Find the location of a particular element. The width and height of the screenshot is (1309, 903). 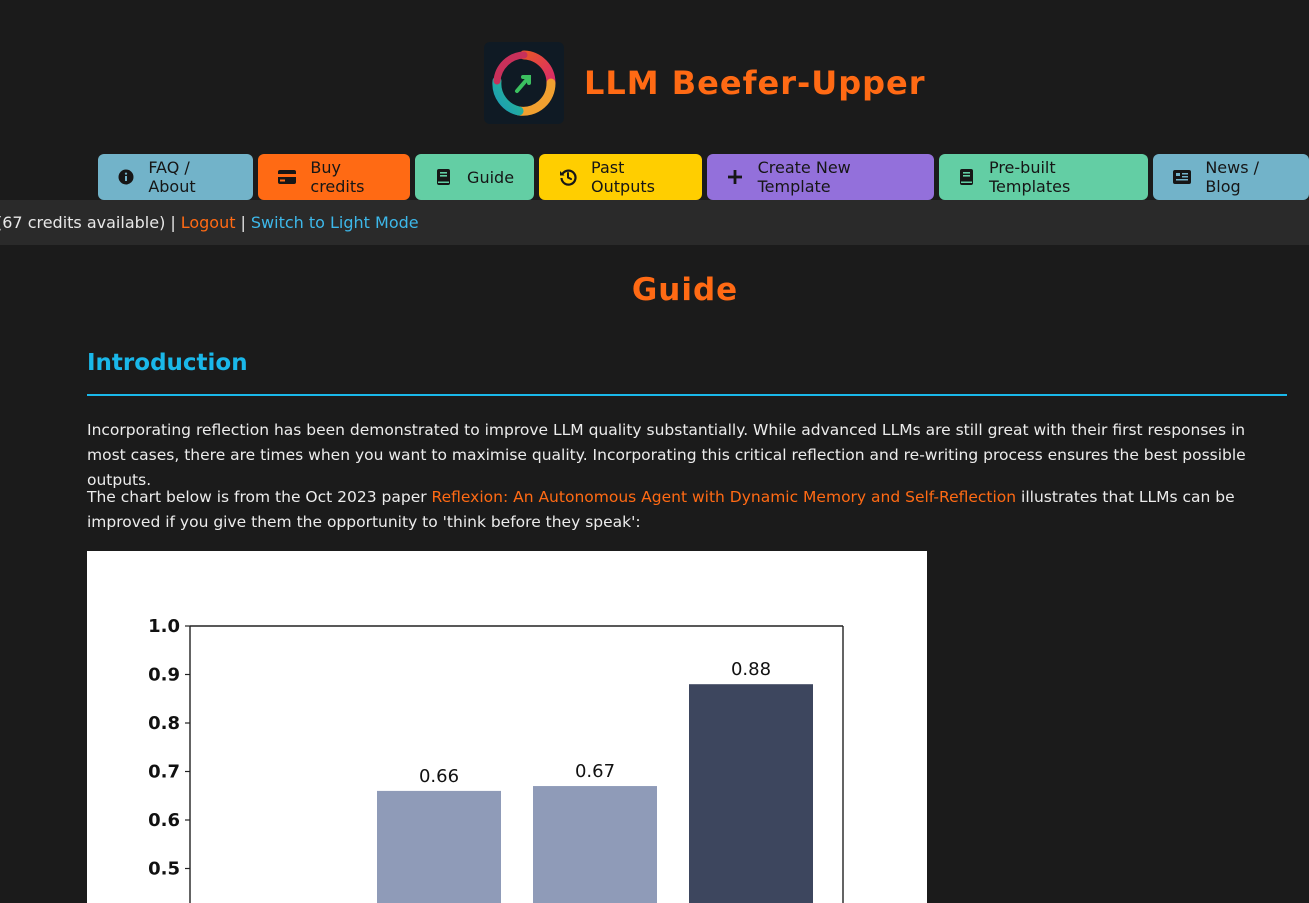

bar-value-label: 0.88 is located at coordinates (751, 669).